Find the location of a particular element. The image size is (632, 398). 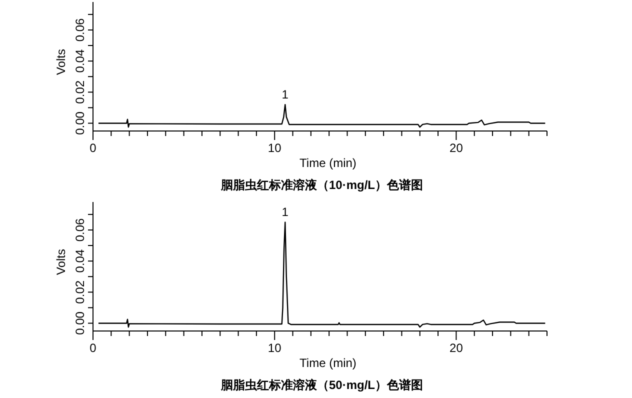

text: 胭脂虫红标准溶液（50·mg/L）色谱图 is located at coordinates (322, 385).